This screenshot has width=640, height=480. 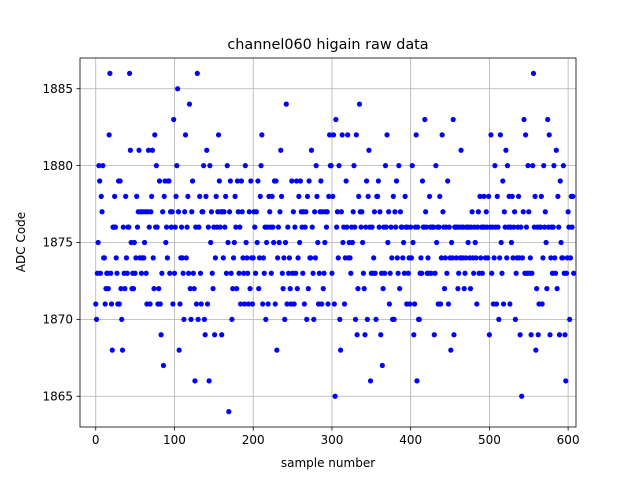 I want to click on x-tick-label: 500, so click(x=489, y=440).